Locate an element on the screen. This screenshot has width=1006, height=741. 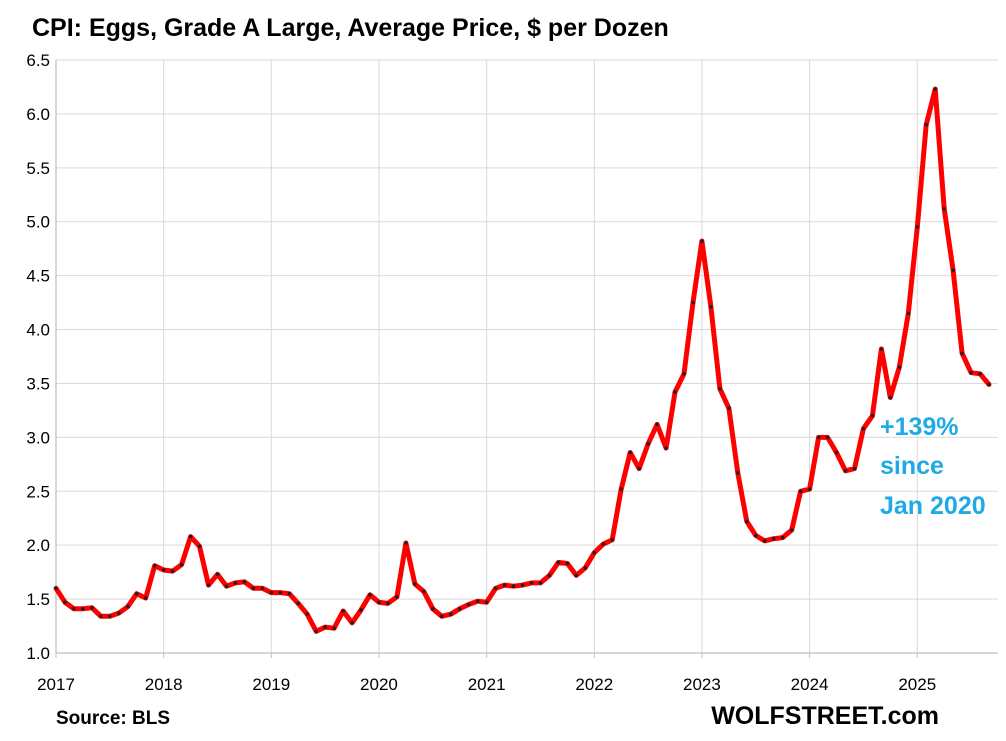
y-tick-label: 6.5 is located at coordinates (38, 60).